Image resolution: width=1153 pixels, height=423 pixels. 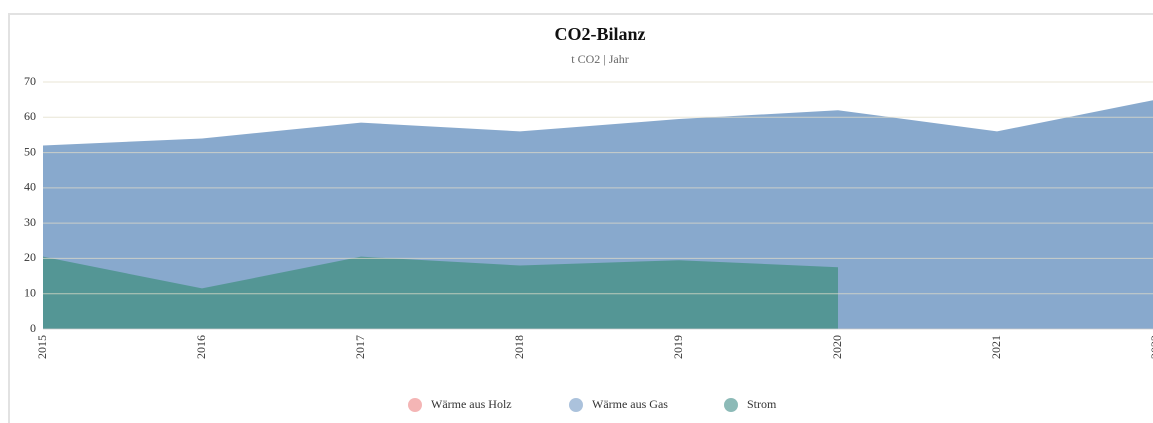 What do you see at coordinates (42, 347) in the screenshot?
I see `x-tick-label: 2015` at bounding box center [42, 347].